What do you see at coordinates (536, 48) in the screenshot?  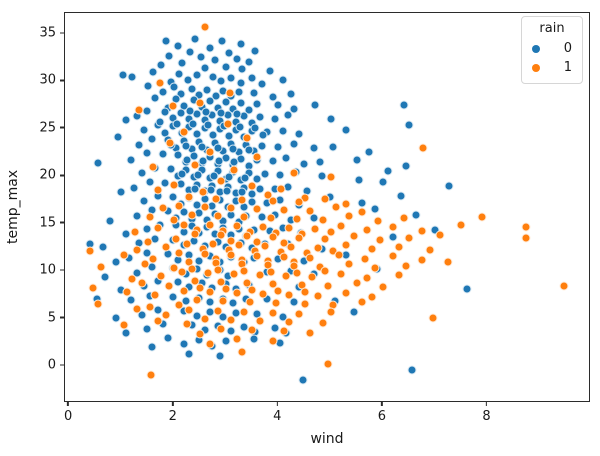 I see `legend-swatch-rain-0-icon` at bounding box center [536, 48].